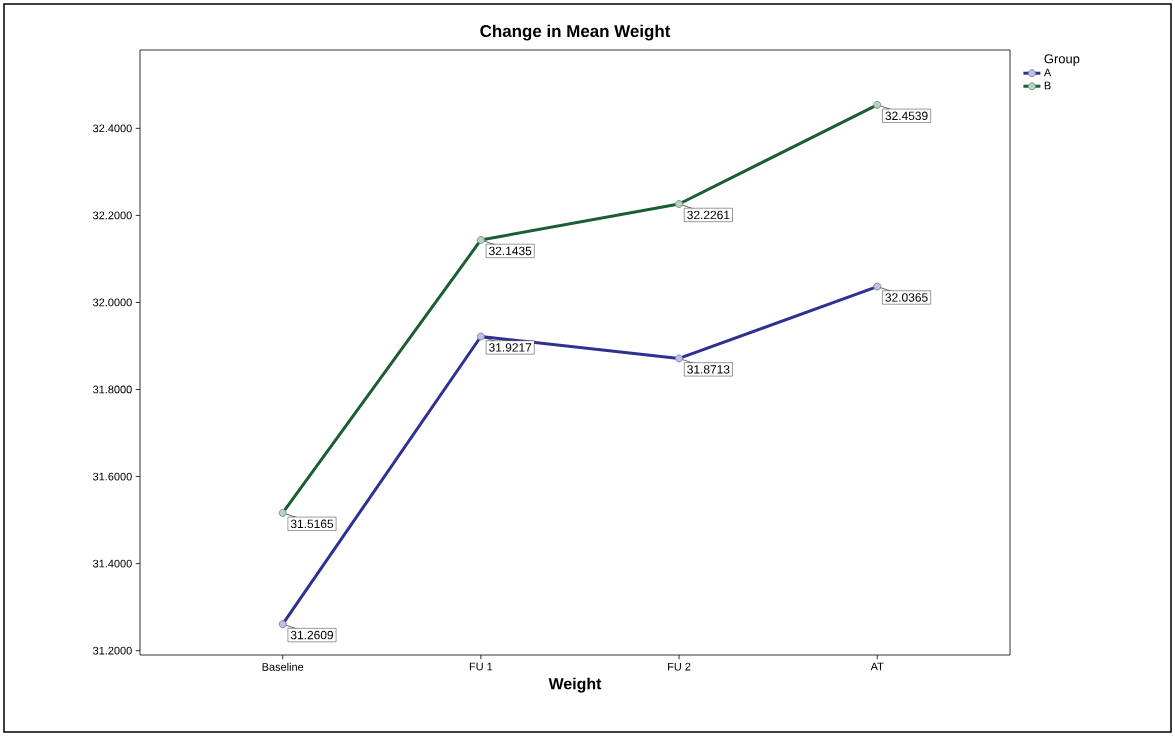 The height and width of the screenshot is (736, 1175). Describe the element at coordinates (112, 476) in the screenshot. I see `y-tick-label: 31.6000` at that location.